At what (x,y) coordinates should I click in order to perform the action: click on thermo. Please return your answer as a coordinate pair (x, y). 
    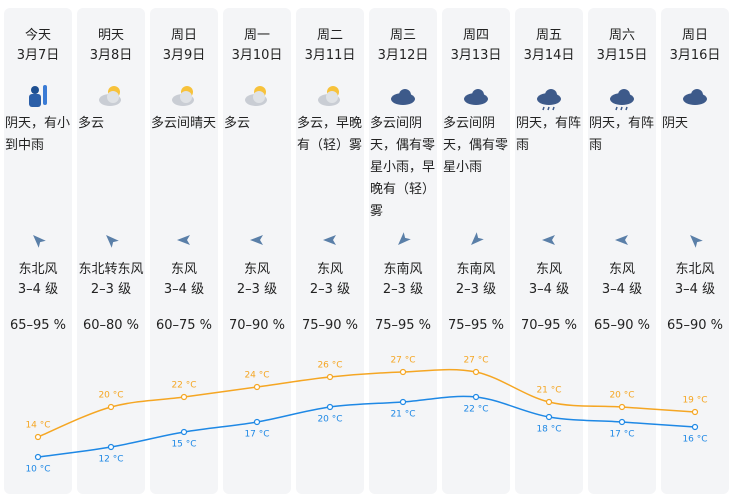
    Looking at the image, I should click on (45, 95).